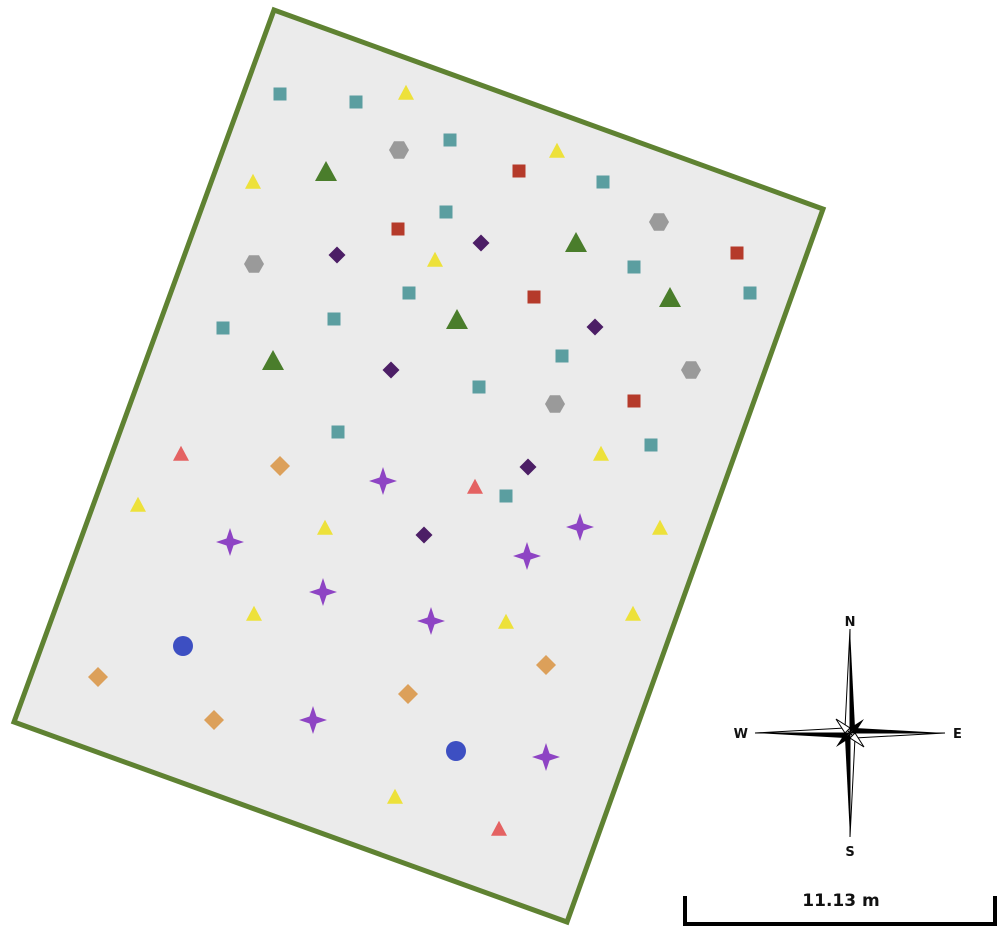 The width and height of the screenshot is (997, 930). What do you see at coordinates (843, 740) in the screenshot?
I see `compass-sw-point` at bounding box center [843, 740].